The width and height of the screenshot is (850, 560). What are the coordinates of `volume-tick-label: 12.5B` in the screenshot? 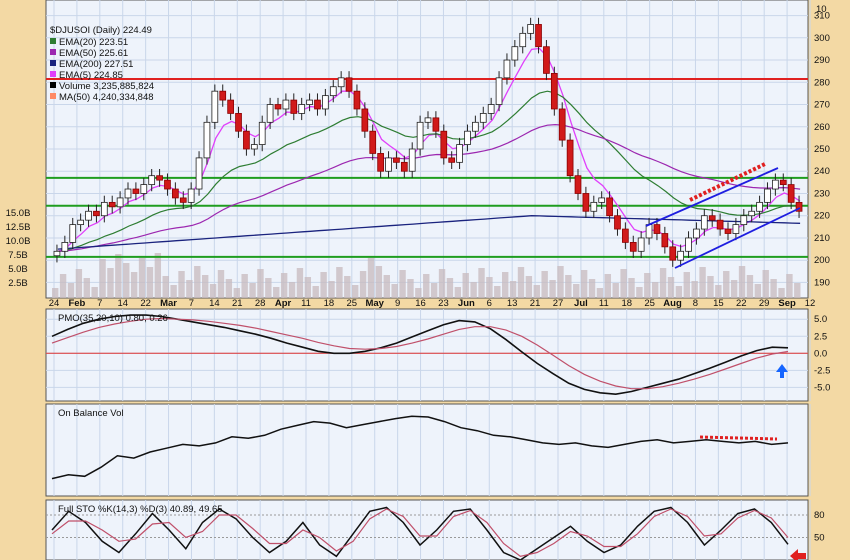 It's located at (18, 227).